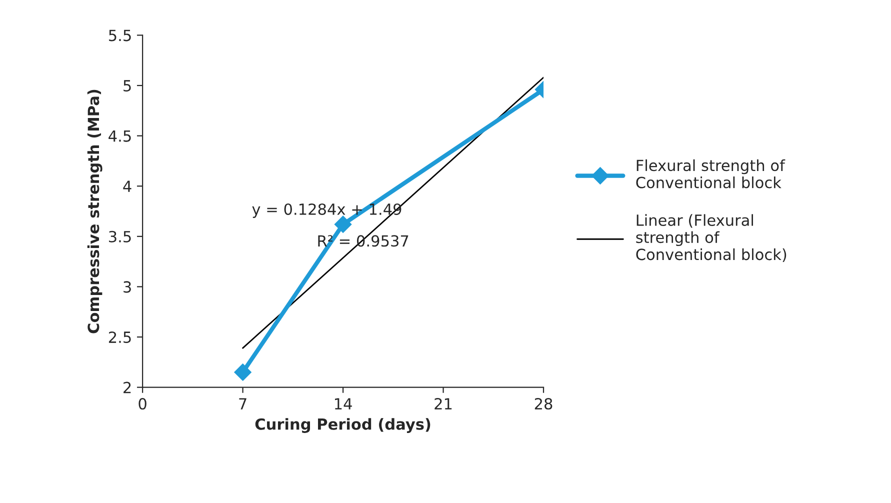 This screenshot has height=503, width=891. Describe the element at coordinates (127, 287) in the screenshot. I see `y-tick-label: 3` at that location.